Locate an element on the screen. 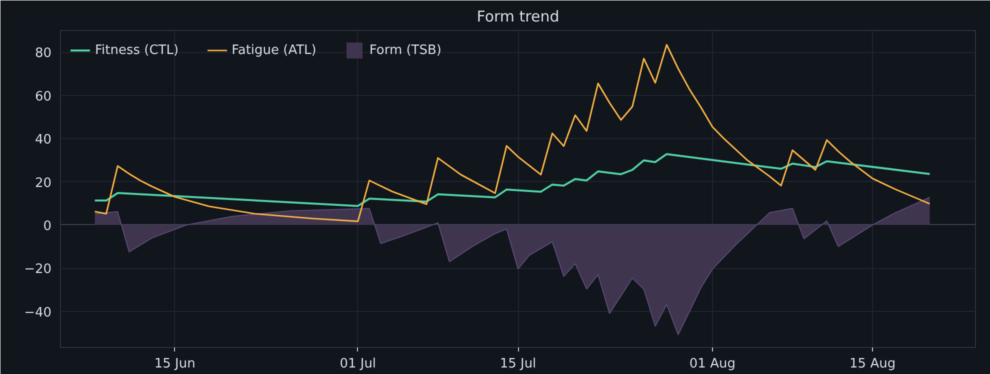 The height and width of the screenshot is (374, 990). y-tick-label: 40 is located at coordinates (43, 140).